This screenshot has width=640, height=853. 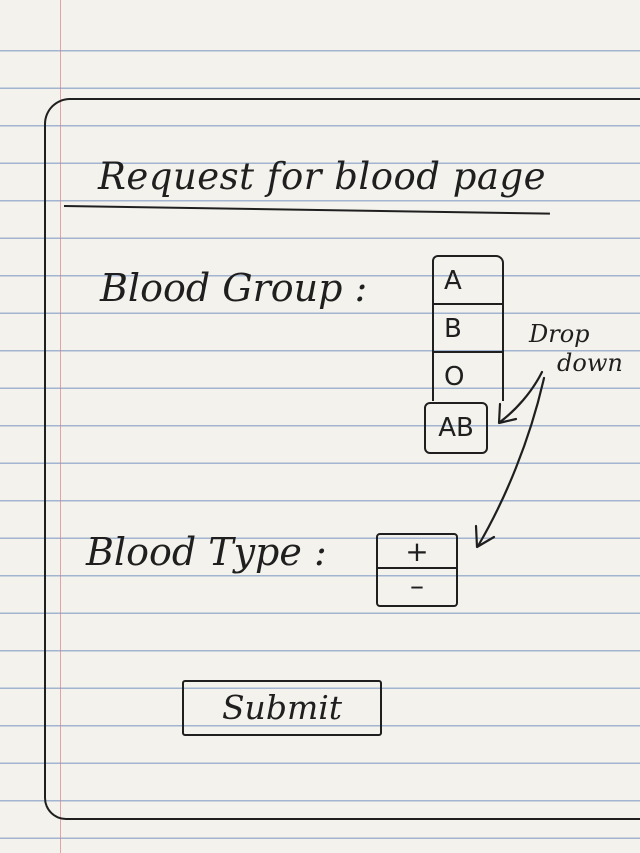 What do you see at coordinates (322, 176) in the screenshot?
I see `page-title: Request for blood page` at bounding box center [322, 176].